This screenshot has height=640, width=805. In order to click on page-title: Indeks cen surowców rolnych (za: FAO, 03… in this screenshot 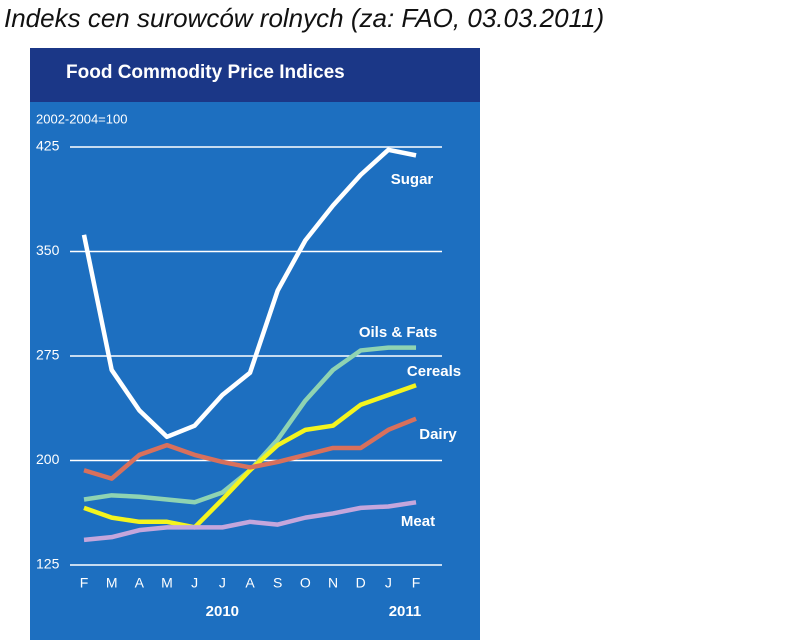, I will do `click(304, 18)`.